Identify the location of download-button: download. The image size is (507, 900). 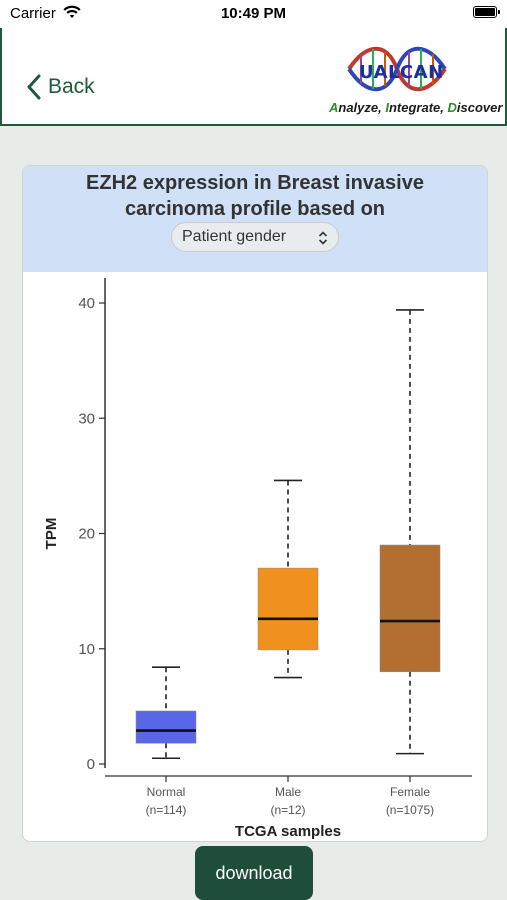
(254, 873).